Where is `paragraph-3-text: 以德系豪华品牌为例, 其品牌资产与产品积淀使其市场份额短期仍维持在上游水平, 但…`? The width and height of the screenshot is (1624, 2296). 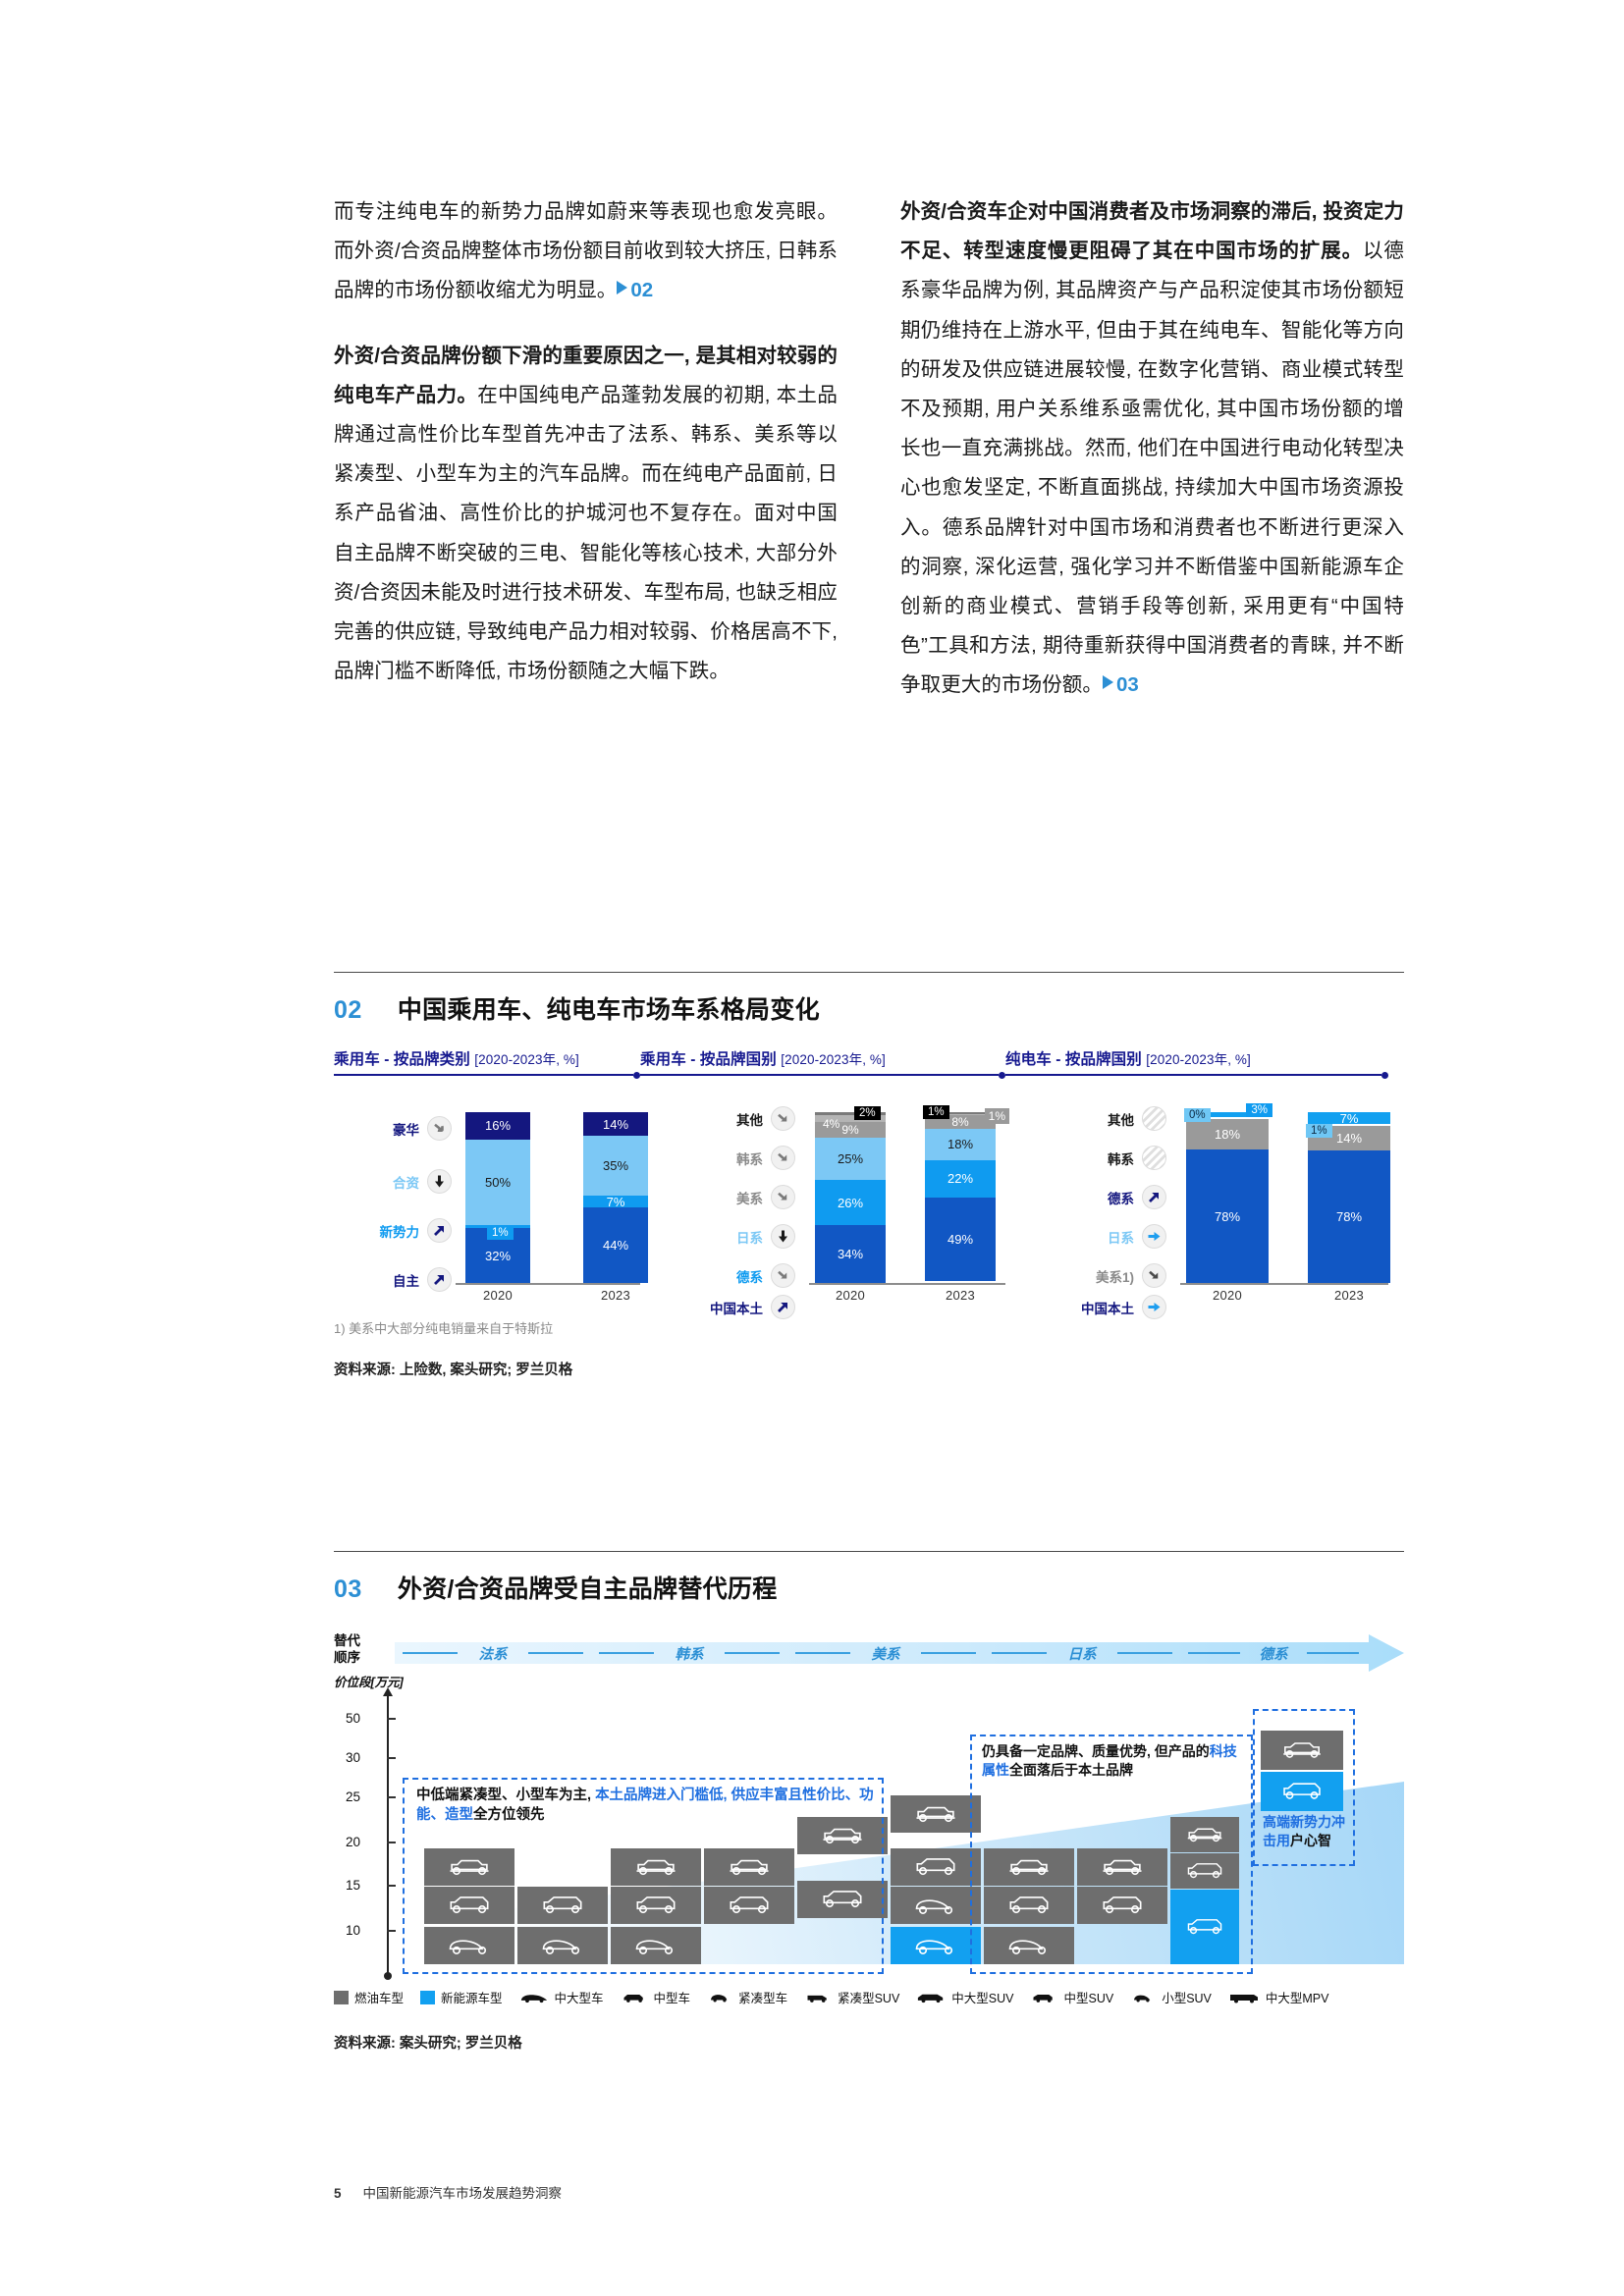
paragraph-3-text: 以德系豪华品牌为例, 其品牌资产与产品积淀使其市场份额短期仍维持在上游水平, 但… is located at coordinates (1152, 468).